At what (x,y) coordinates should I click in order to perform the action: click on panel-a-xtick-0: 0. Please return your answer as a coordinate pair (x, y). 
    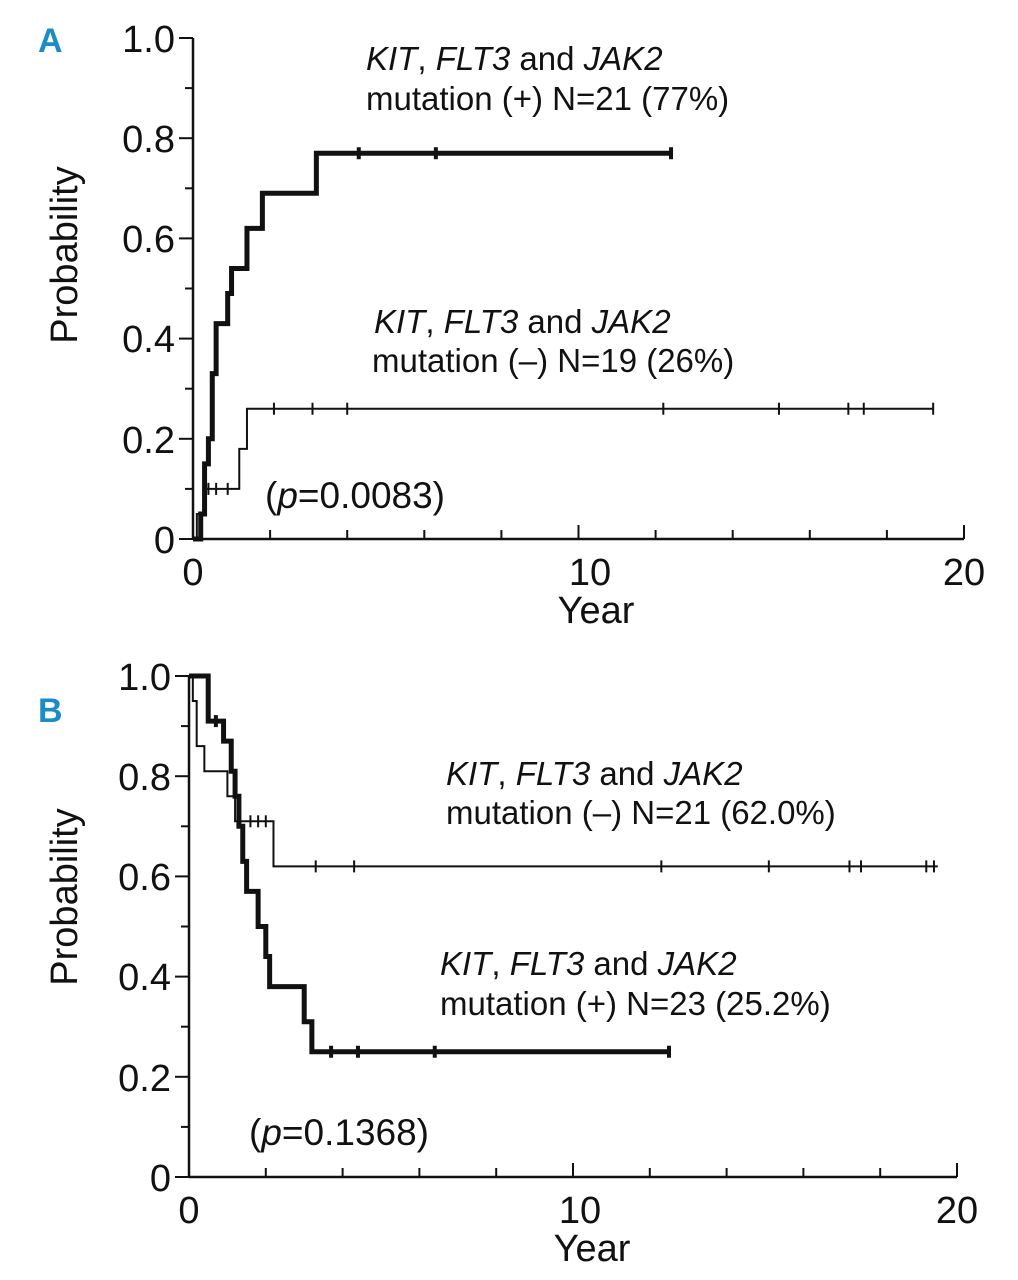
    Looking at the image, I should click on (192, 573).